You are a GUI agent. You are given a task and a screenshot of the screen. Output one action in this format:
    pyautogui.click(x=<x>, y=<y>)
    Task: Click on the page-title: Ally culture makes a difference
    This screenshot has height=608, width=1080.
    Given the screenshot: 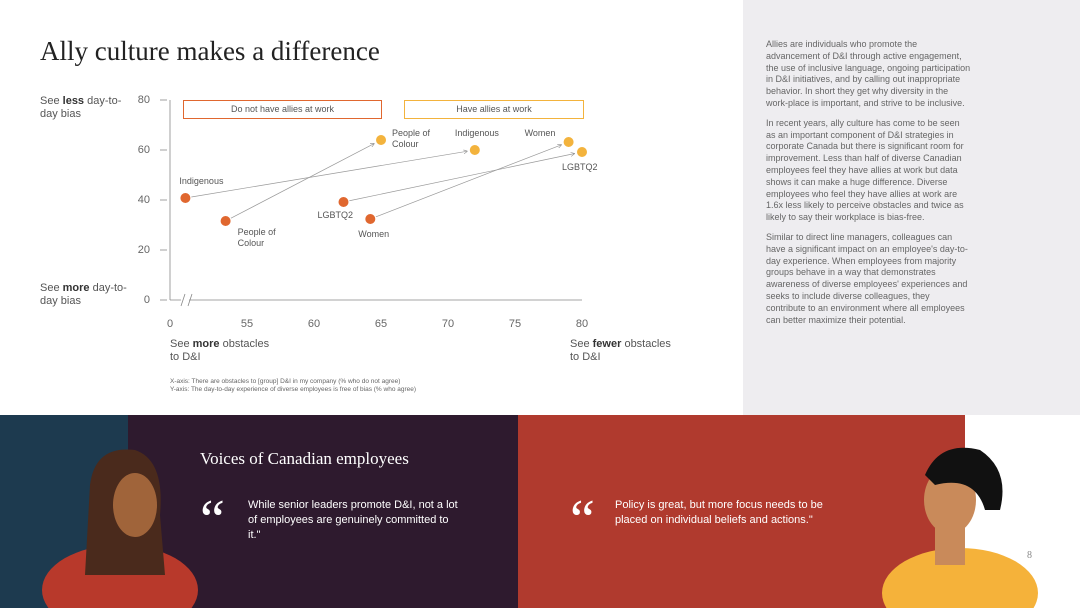 What is the action you would take?
    pyautogui.click(x=210, y=51)
    